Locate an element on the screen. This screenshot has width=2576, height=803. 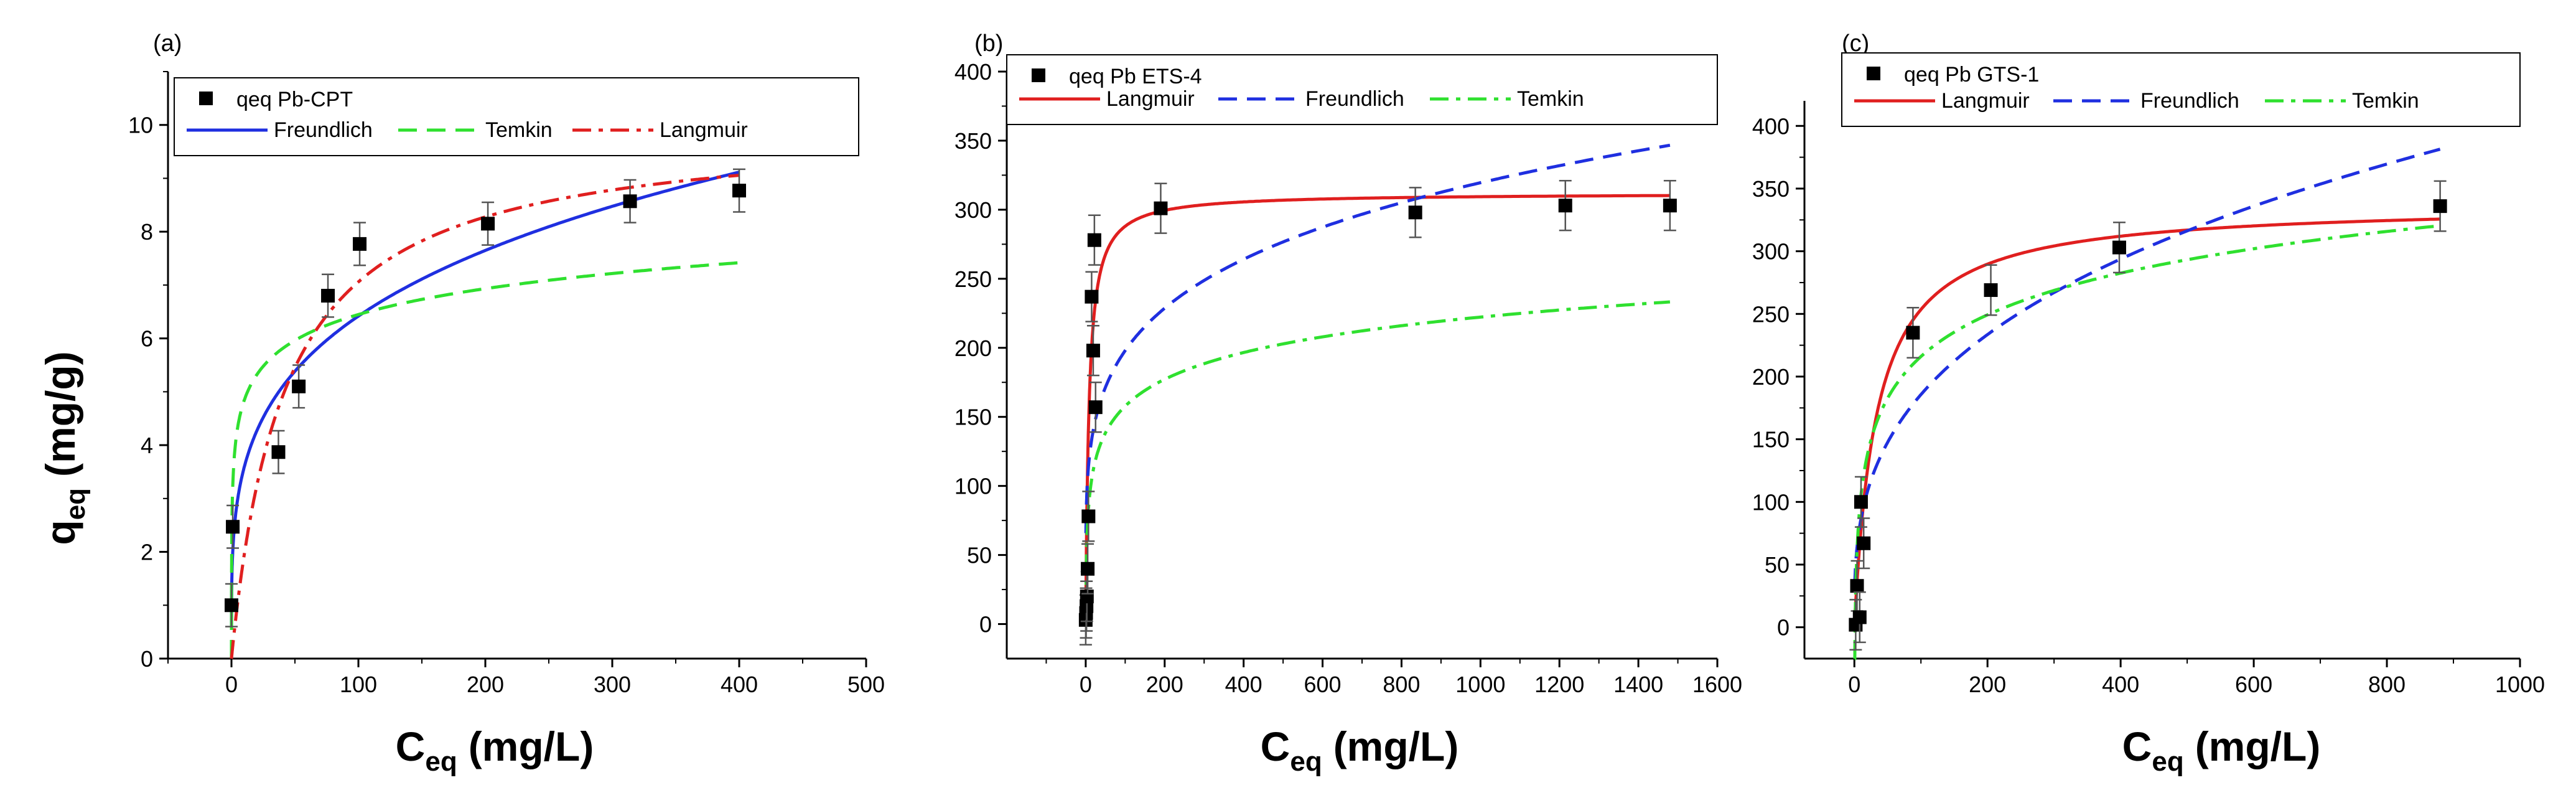
y-tick-label: 6 is located at coordinates (147, 339).